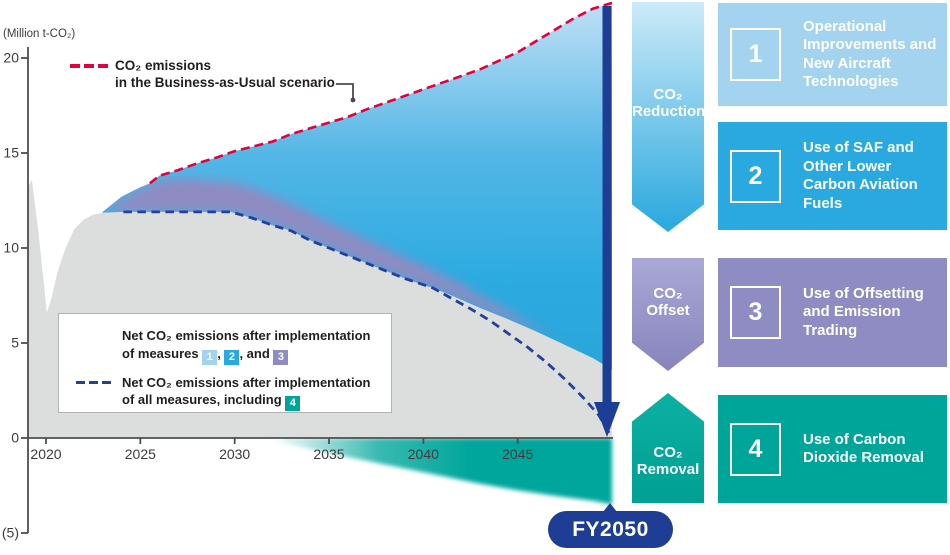 This screenshot has width=950, height=555. I want to click on legend-netall-line2: of all measures, including 4, so click(246, 401).